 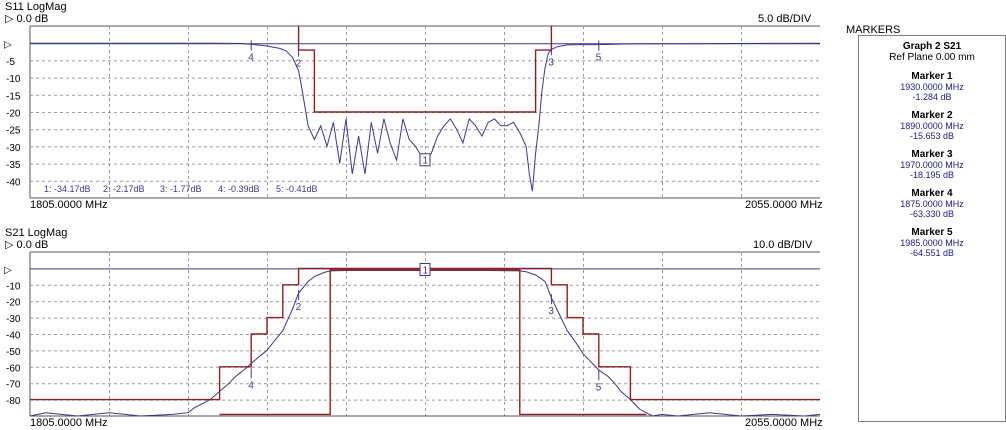 I want to click on markers-panel-title: MARKERS, so click(x=873, y=30).